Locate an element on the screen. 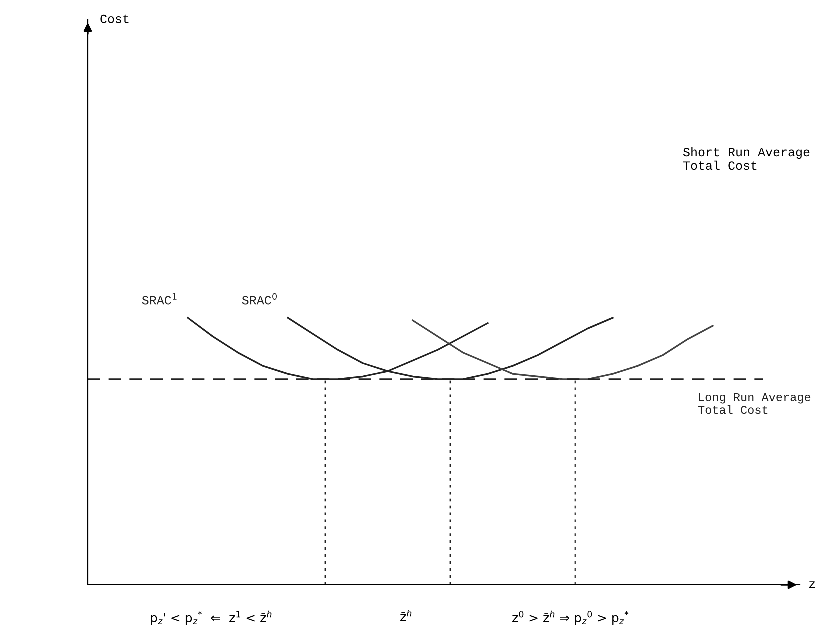 Image resolution: width=838 pixels, height=641 pixels. series-label: SRAC$^{1}$ is located at coordinates (159, 299).